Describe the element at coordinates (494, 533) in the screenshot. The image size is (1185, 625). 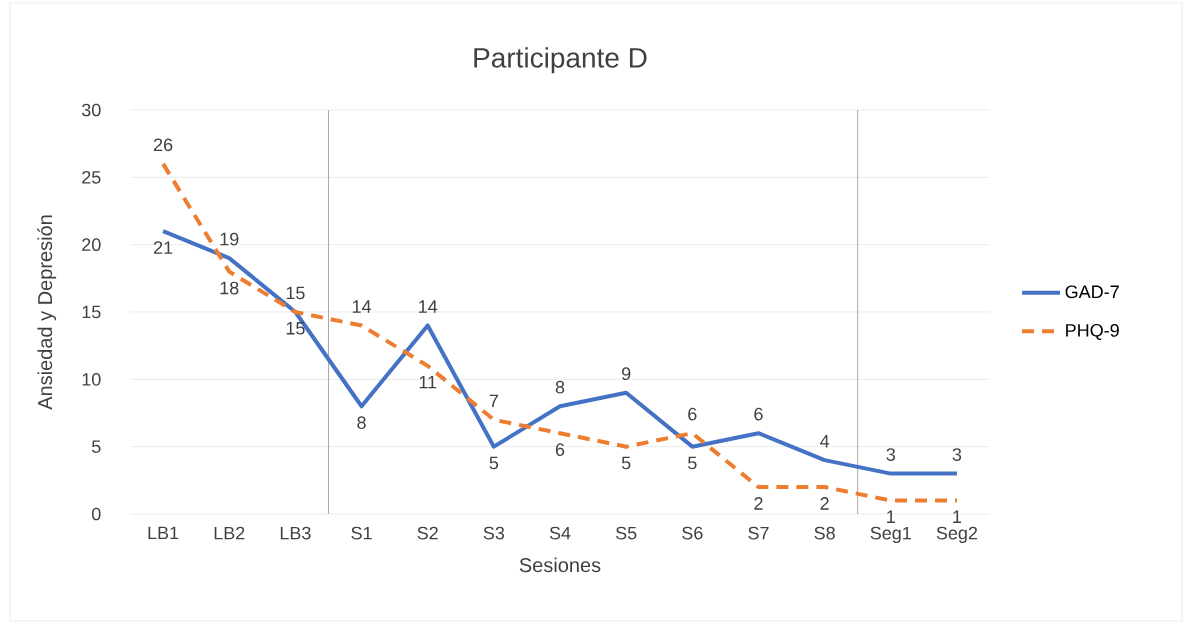
I see `x-tick-label: S3` at that location.